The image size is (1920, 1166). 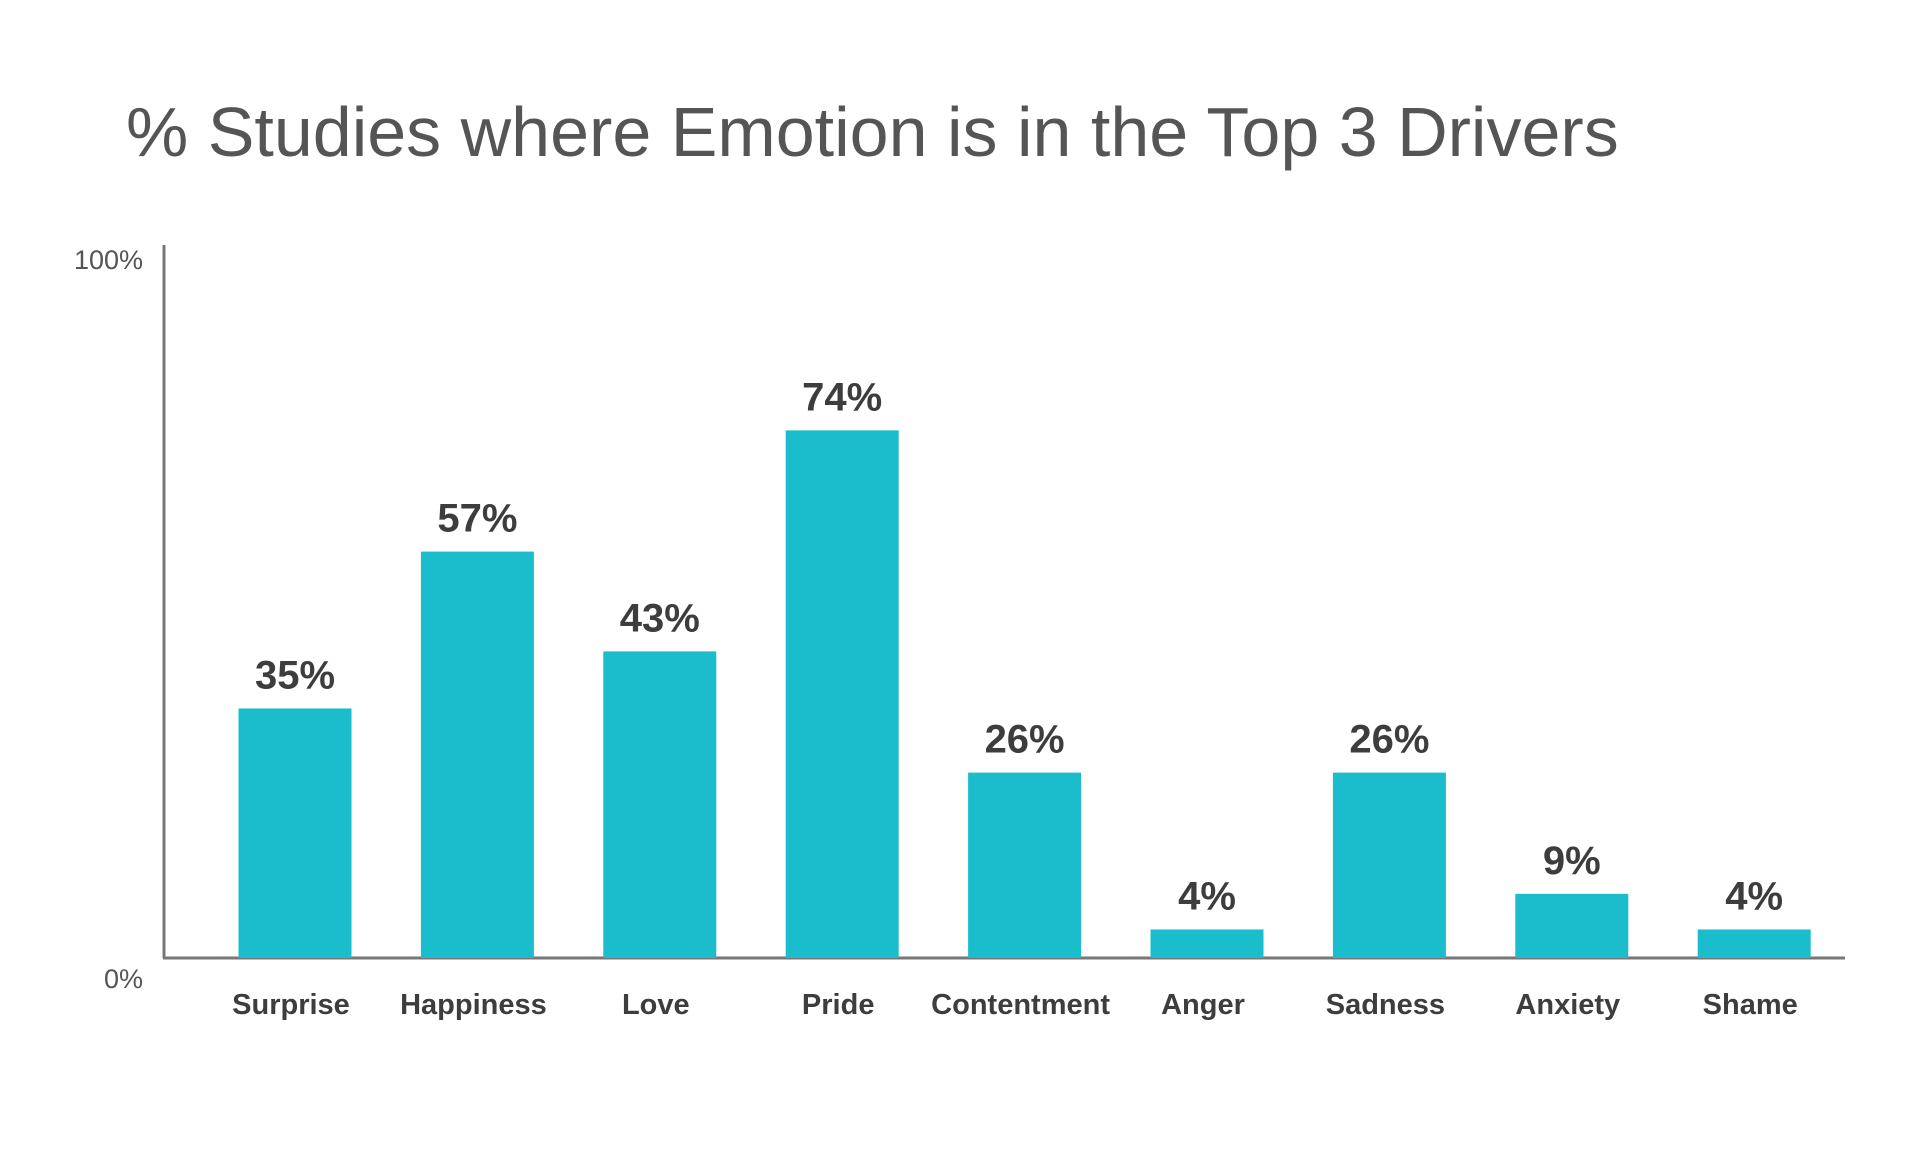 What do you see at coordinates (842, 397) in the screenshot?
I see `data-label: 74%` at bounding box center [842, 397].